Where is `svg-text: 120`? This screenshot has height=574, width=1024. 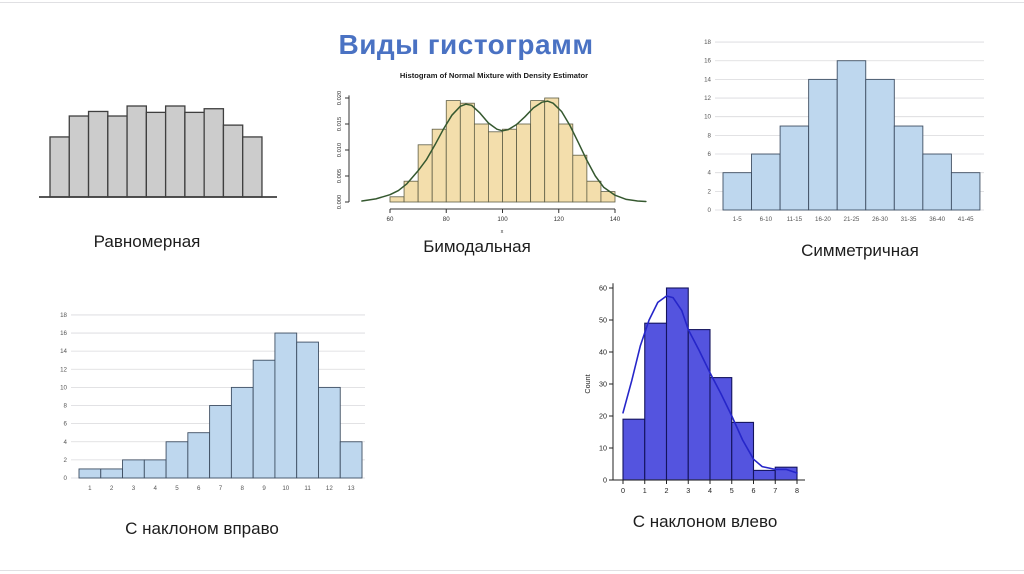
svg-text: 120 is located at coordinates (559, 219).